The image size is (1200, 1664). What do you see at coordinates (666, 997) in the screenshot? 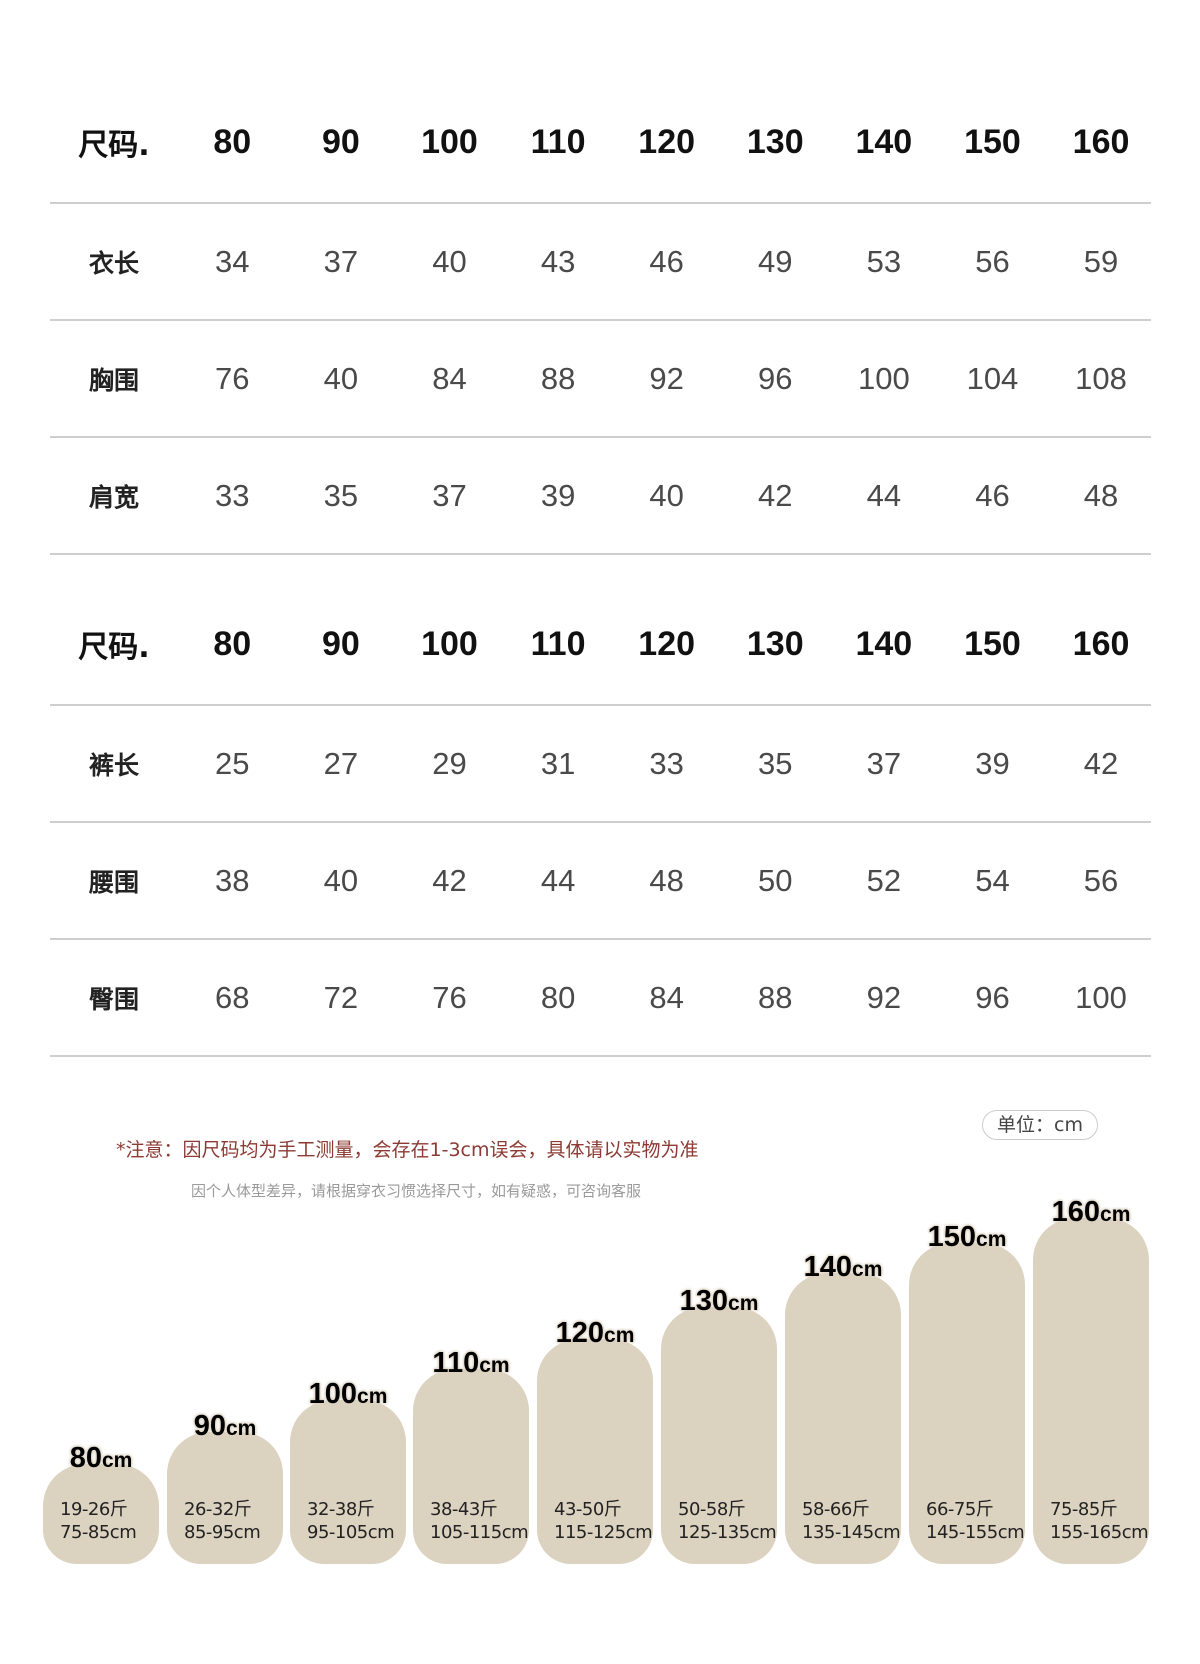
I see `measurement-value: 84` at bounding box center [666, 997].